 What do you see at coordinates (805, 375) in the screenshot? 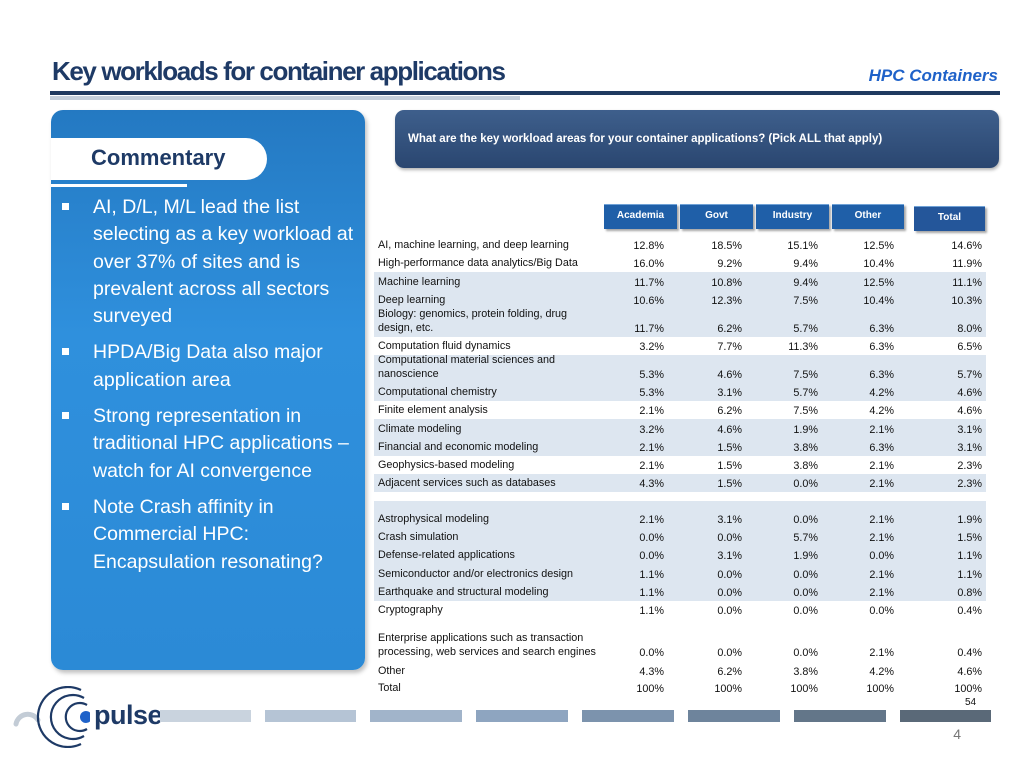
I see `cell-value: 7.5%` at bounding box center [805, 375].